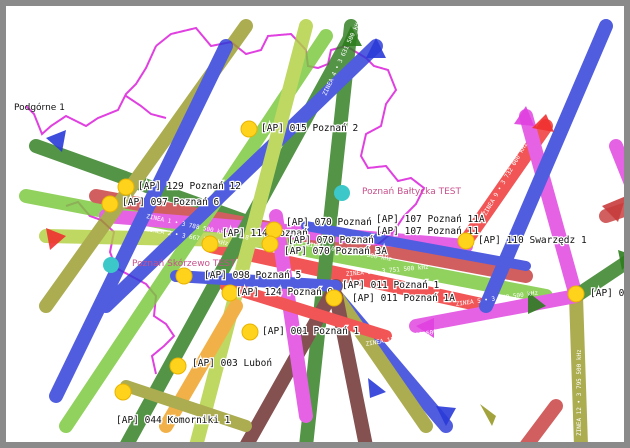  What do you see at coordinates (232, 363) in the screenshot?
I see `ap-label: [AP] 003 Luboń` at bounding box center [232, 363].